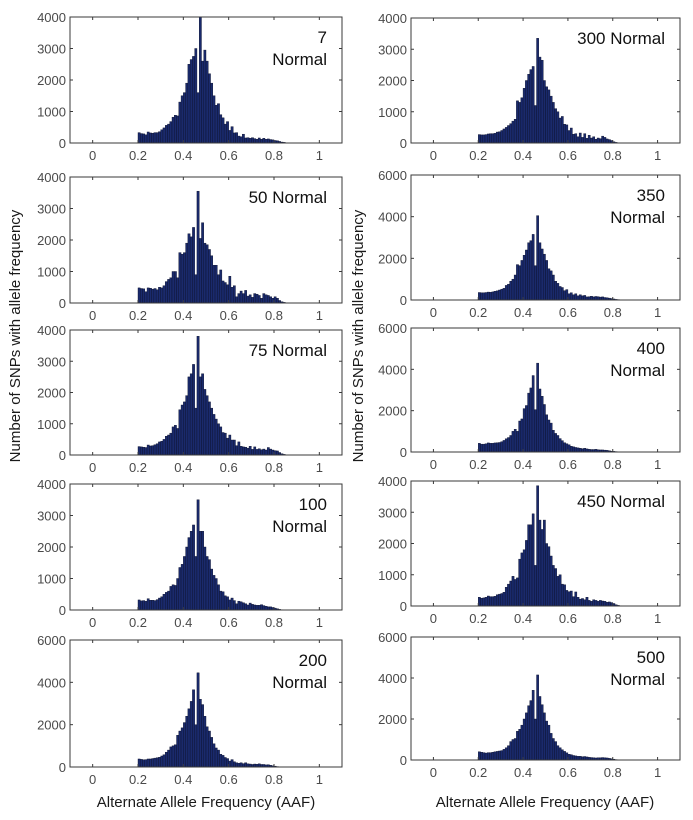 This screenshot has height=820, width=693. What do you see at coordinates (288, 350) in the screenshot?
I see `panel-label: 75 Normal` at bounding box center [288, 350].